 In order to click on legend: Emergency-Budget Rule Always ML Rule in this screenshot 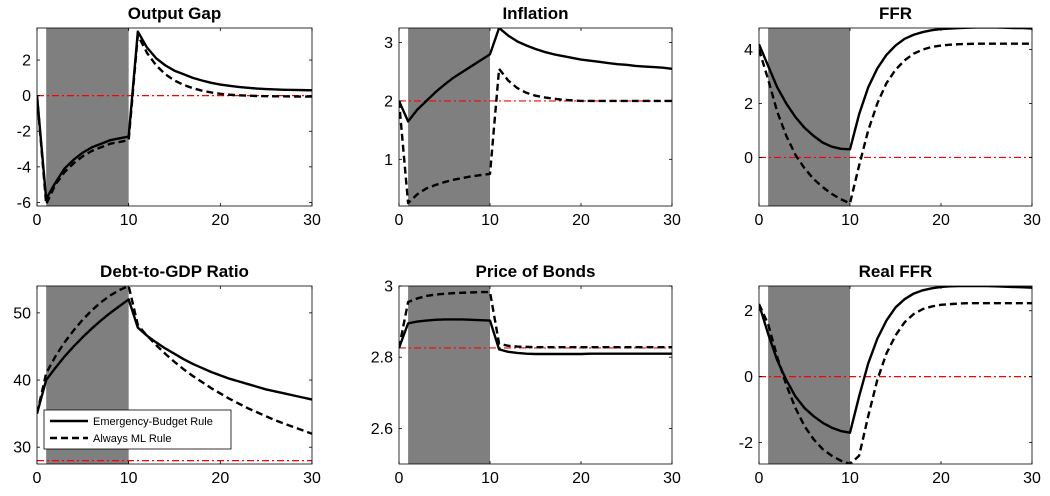, I will do `click(137, 429)`.